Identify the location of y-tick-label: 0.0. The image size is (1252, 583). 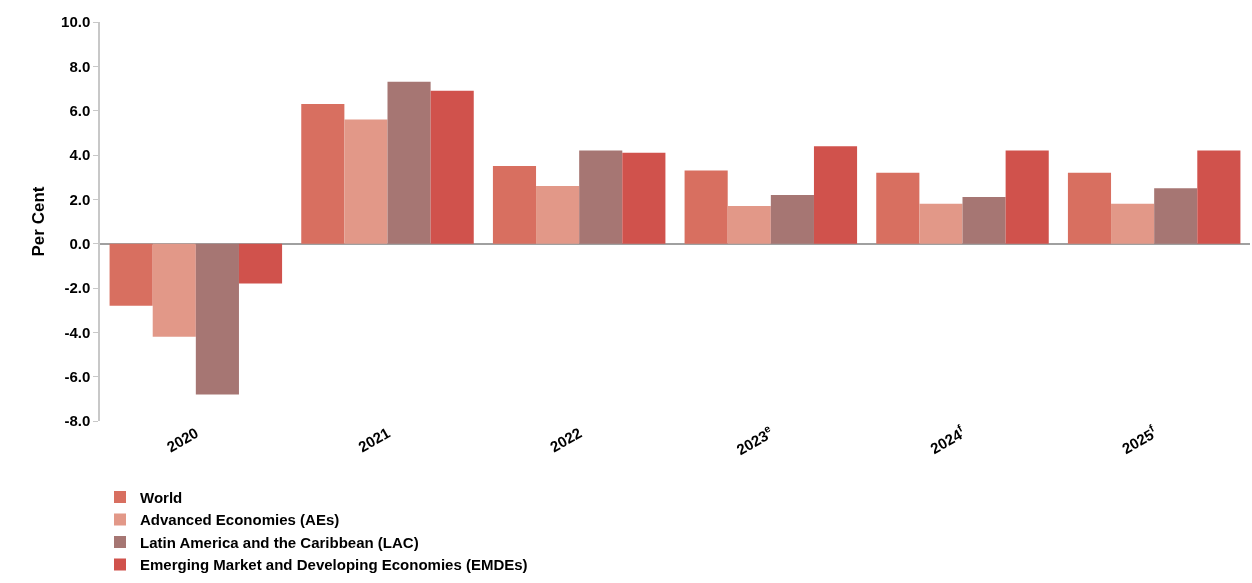
(80, 243).